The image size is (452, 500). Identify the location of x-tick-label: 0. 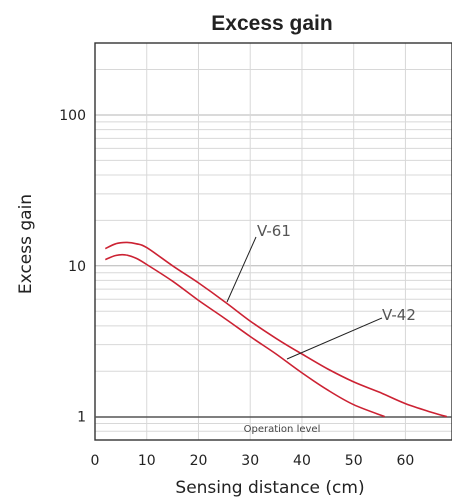
(95, 461).